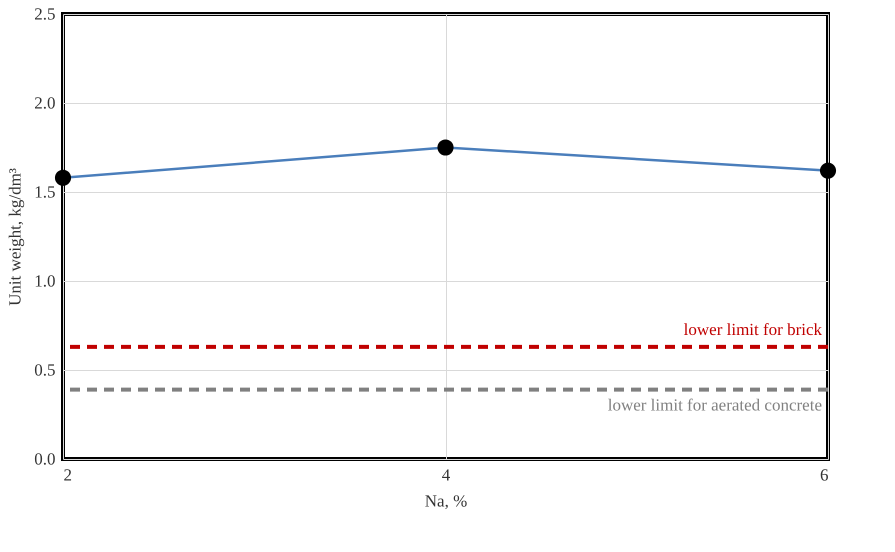  Describe the element at coordinates (68, 475) in the screenshot. I see `x-tick-label: 2` at that location.